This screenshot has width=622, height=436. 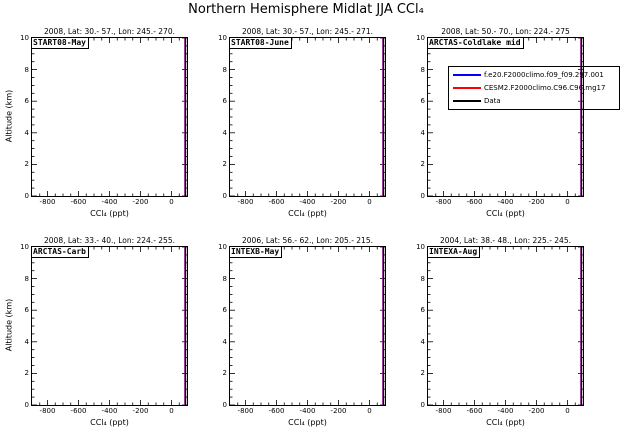 I want to click on panel-header: 2008, Lat: 33.- 40., Lon: 224.- 255., so click(x=109, y=240).